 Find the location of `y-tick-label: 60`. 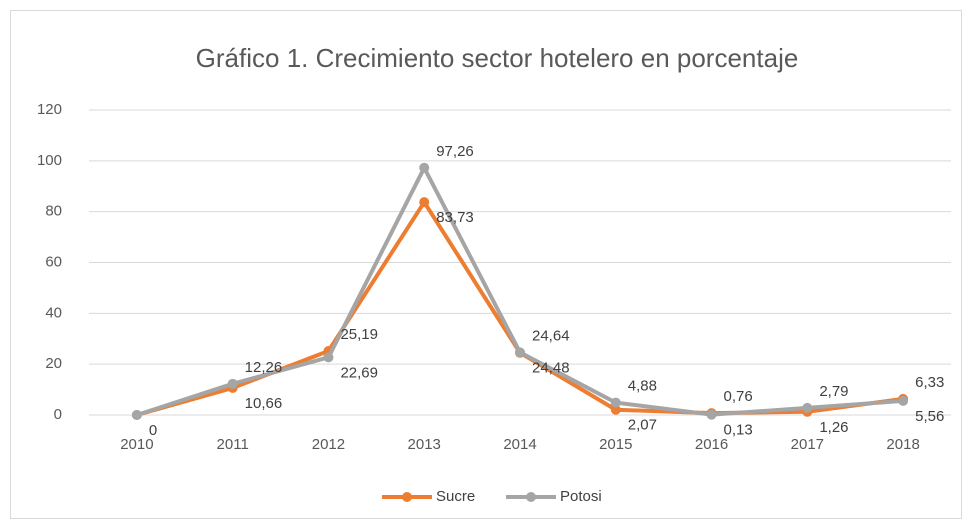

y-tick-label: 60 is located at coordinates (53, 261).